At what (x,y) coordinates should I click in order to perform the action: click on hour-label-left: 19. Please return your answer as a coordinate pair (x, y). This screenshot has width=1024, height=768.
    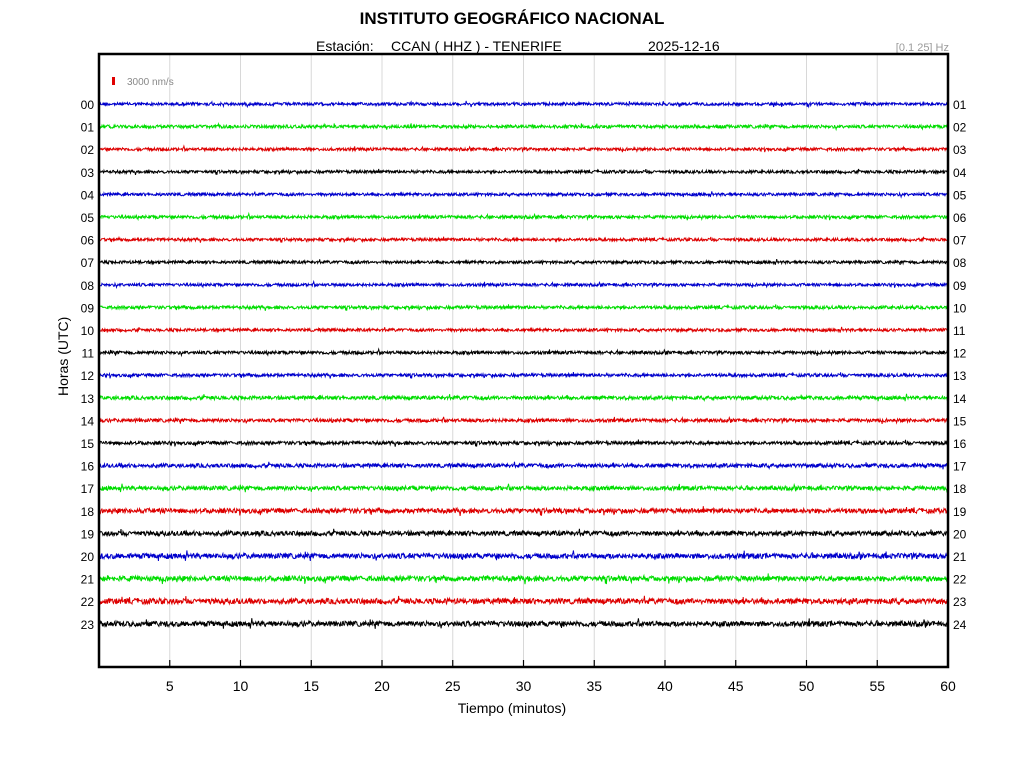
    Looking at the image, I should click on (88, 534).